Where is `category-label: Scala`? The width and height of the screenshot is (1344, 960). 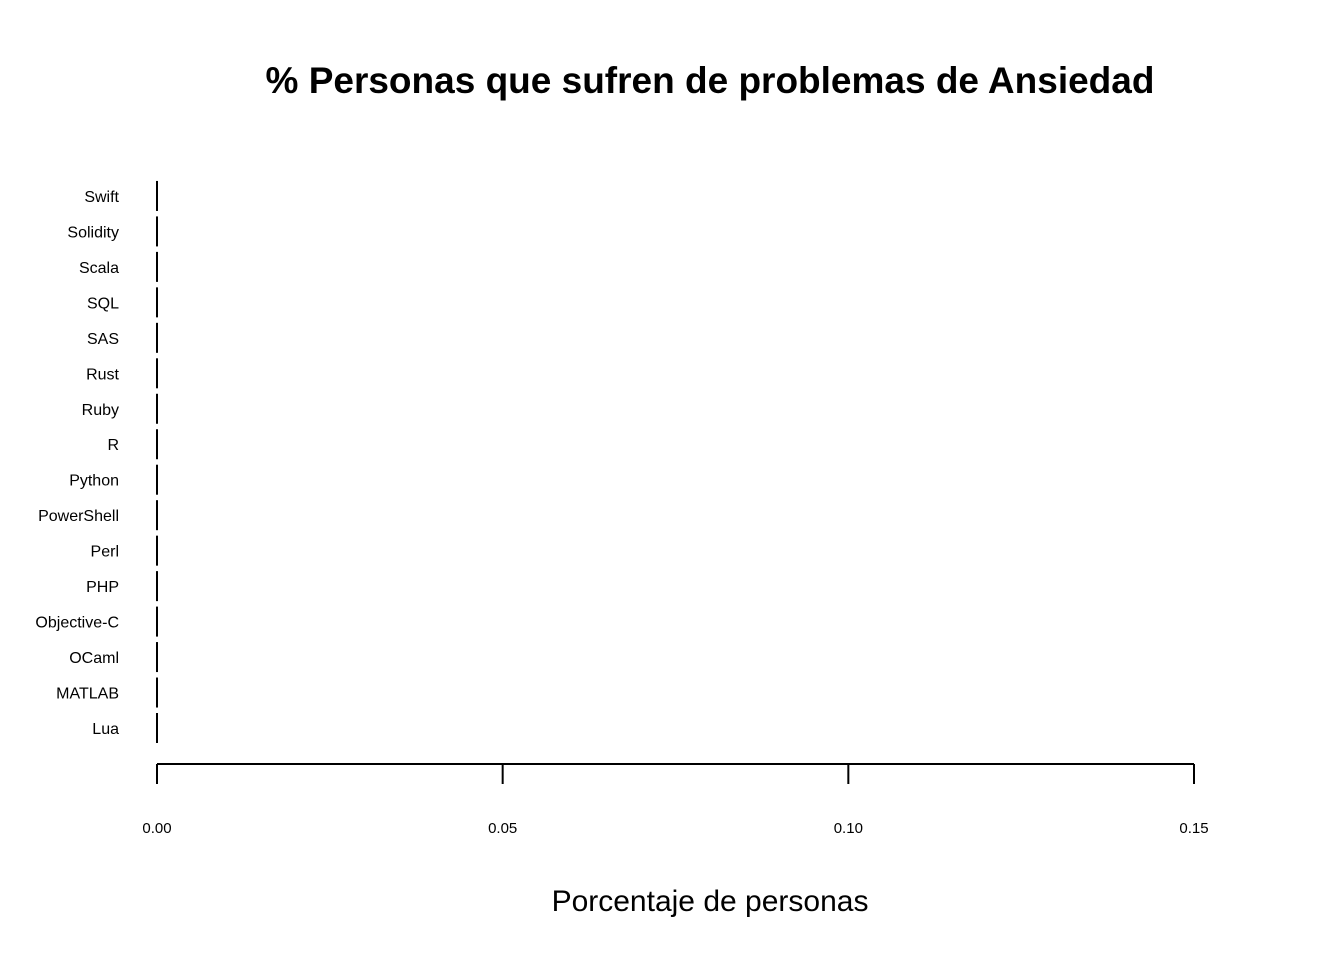 category-label: Scala is located at coordinates (99, 268).